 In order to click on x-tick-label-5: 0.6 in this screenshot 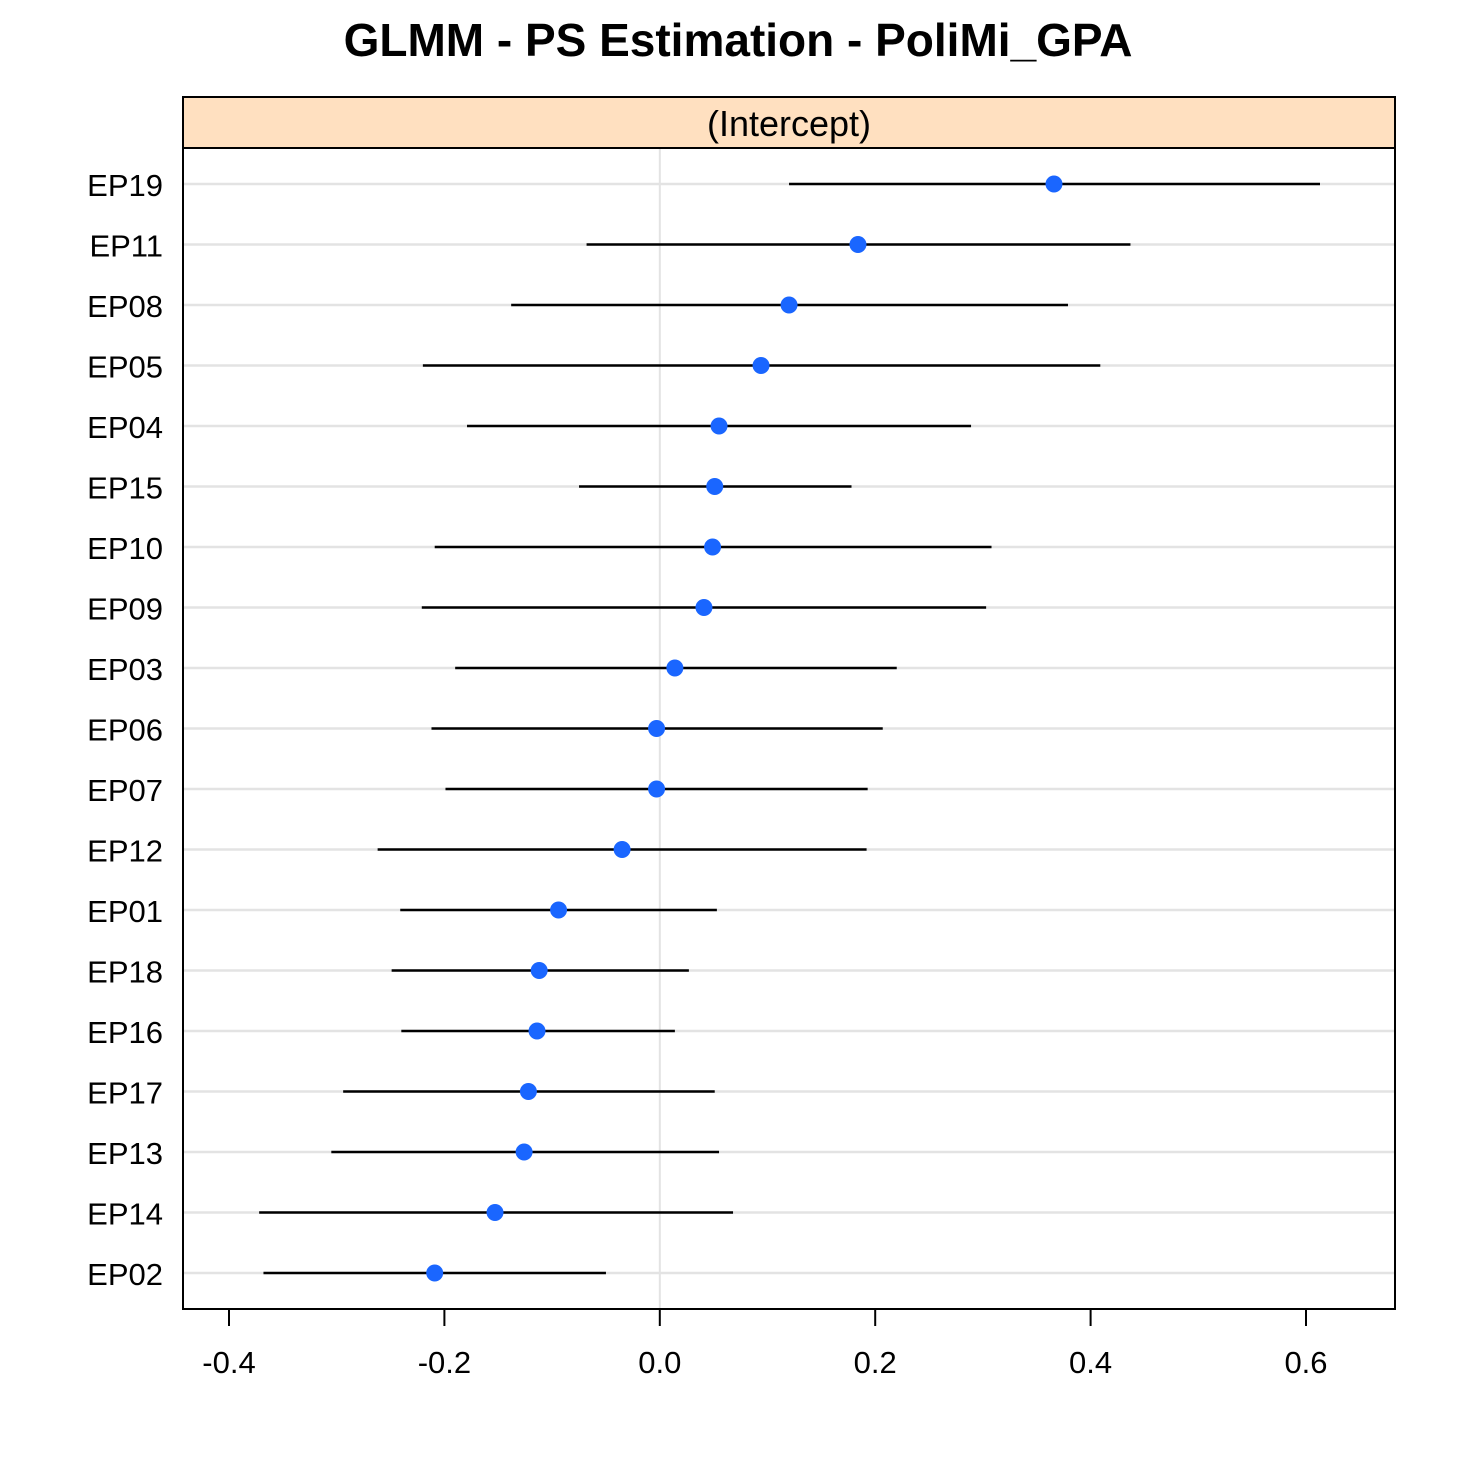, I will do `click(1305, 1362)`.